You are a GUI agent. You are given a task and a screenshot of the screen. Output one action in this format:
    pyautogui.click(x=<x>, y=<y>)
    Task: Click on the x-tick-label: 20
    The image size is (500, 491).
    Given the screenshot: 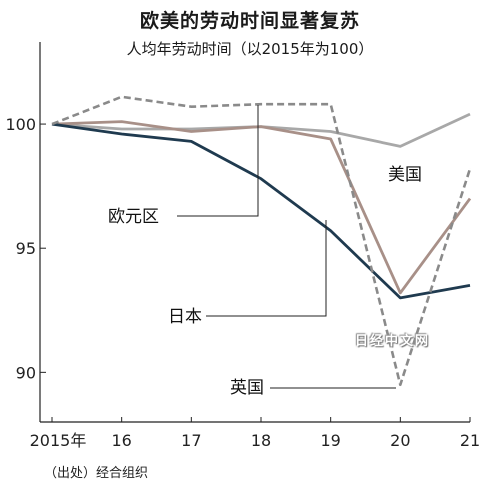 What is the action you would take?
    pyautogui.click(x=400, y=440)
    